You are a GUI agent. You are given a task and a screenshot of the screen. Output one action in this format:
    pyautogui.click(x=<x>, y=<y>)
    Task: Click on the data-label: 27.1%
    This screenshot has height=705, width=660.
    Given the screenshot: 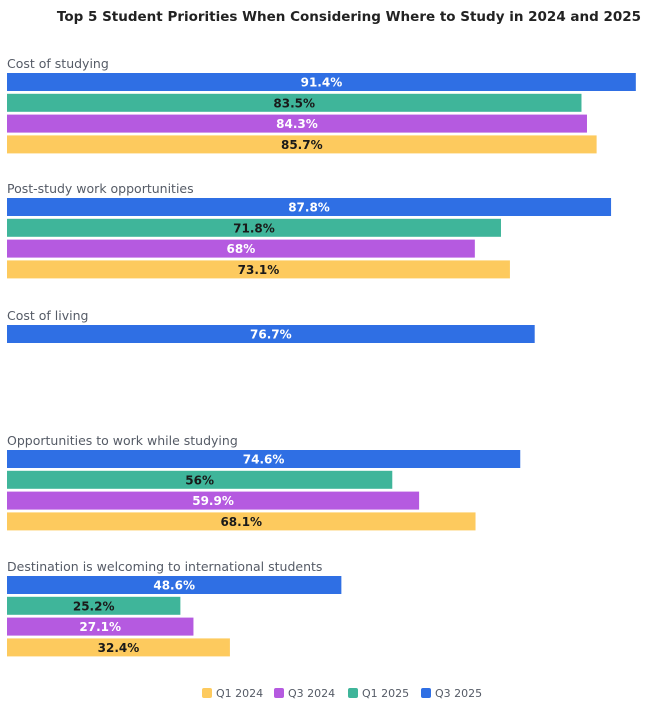 What is the action you would take?
    pyautogui.click(x=100, y=627)
    